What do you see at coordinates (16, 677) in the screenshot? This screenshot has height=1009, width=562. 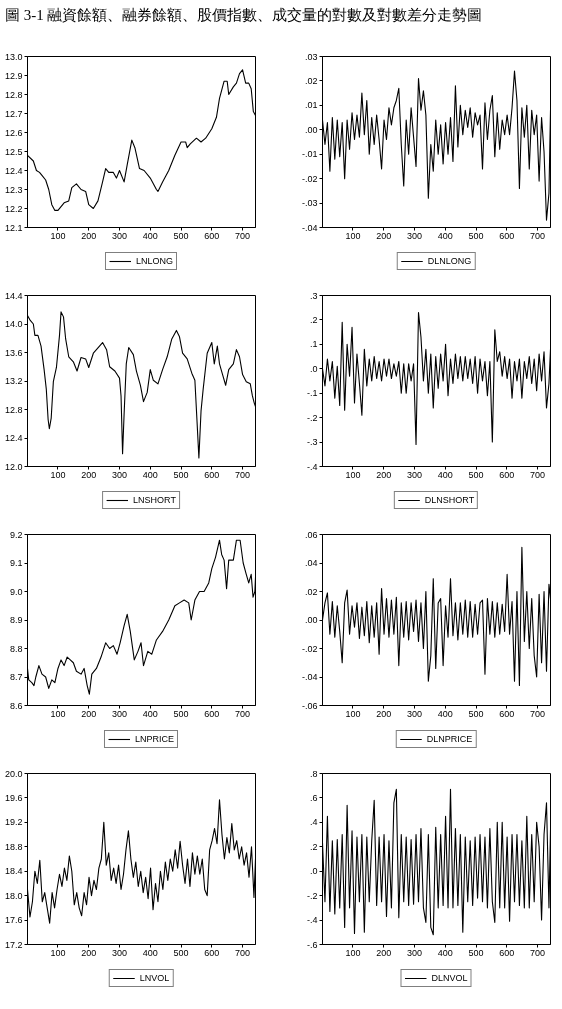 I see `y-tick-label: 8.7` at bounding box center [16, 677].